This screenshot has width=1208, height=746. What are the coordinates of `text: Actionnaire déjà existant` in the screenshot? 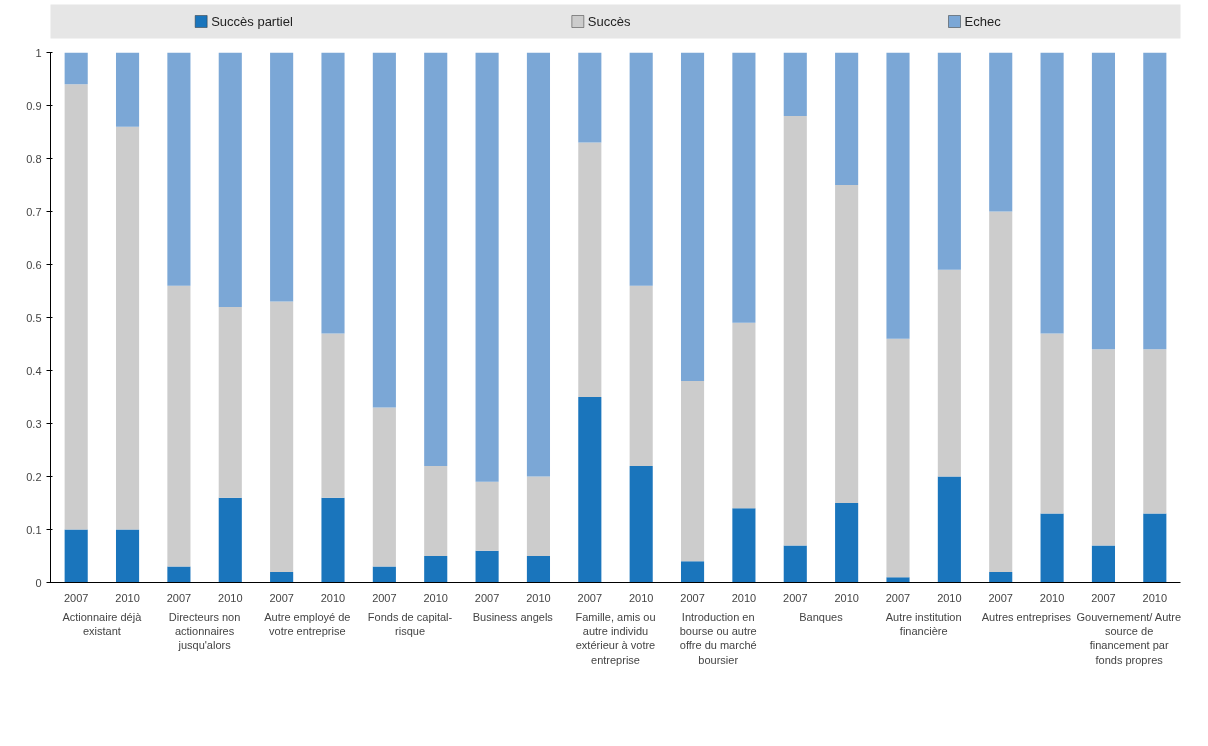 It's located at (102, 623).